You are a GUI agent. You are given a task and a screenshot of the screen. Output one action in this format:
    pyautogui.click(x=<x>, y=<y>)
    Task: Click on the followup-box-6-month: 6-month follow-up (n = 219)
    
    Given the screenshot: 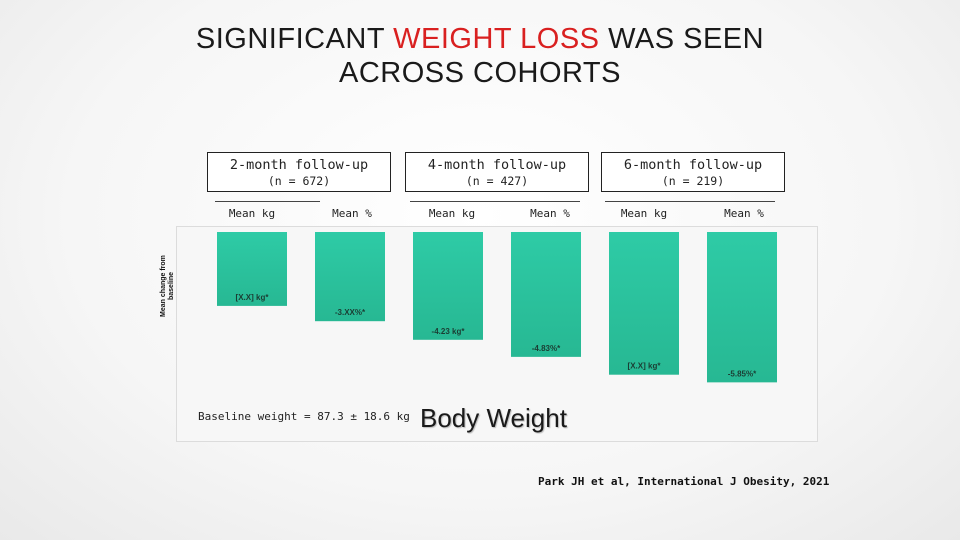 What is the action you would take?
    pyautogui.click(x=693, y=172)
    